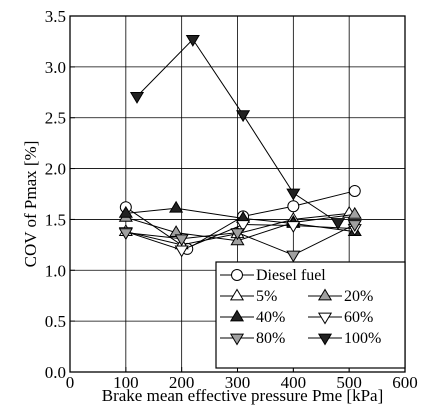  Describe the element at coordinates (270, 317) in the screenshot. I see `legend-label: 40%` at that location.